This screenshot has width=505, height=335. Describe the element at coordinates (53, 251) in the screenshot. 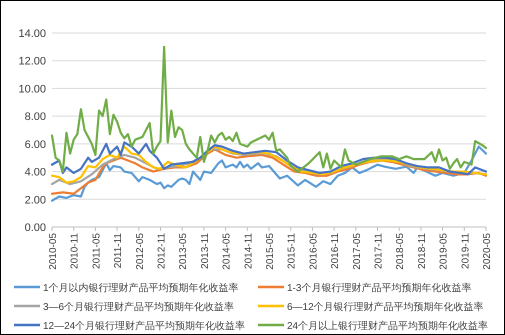

I see `x-tick-label: 2010-05` at that location.